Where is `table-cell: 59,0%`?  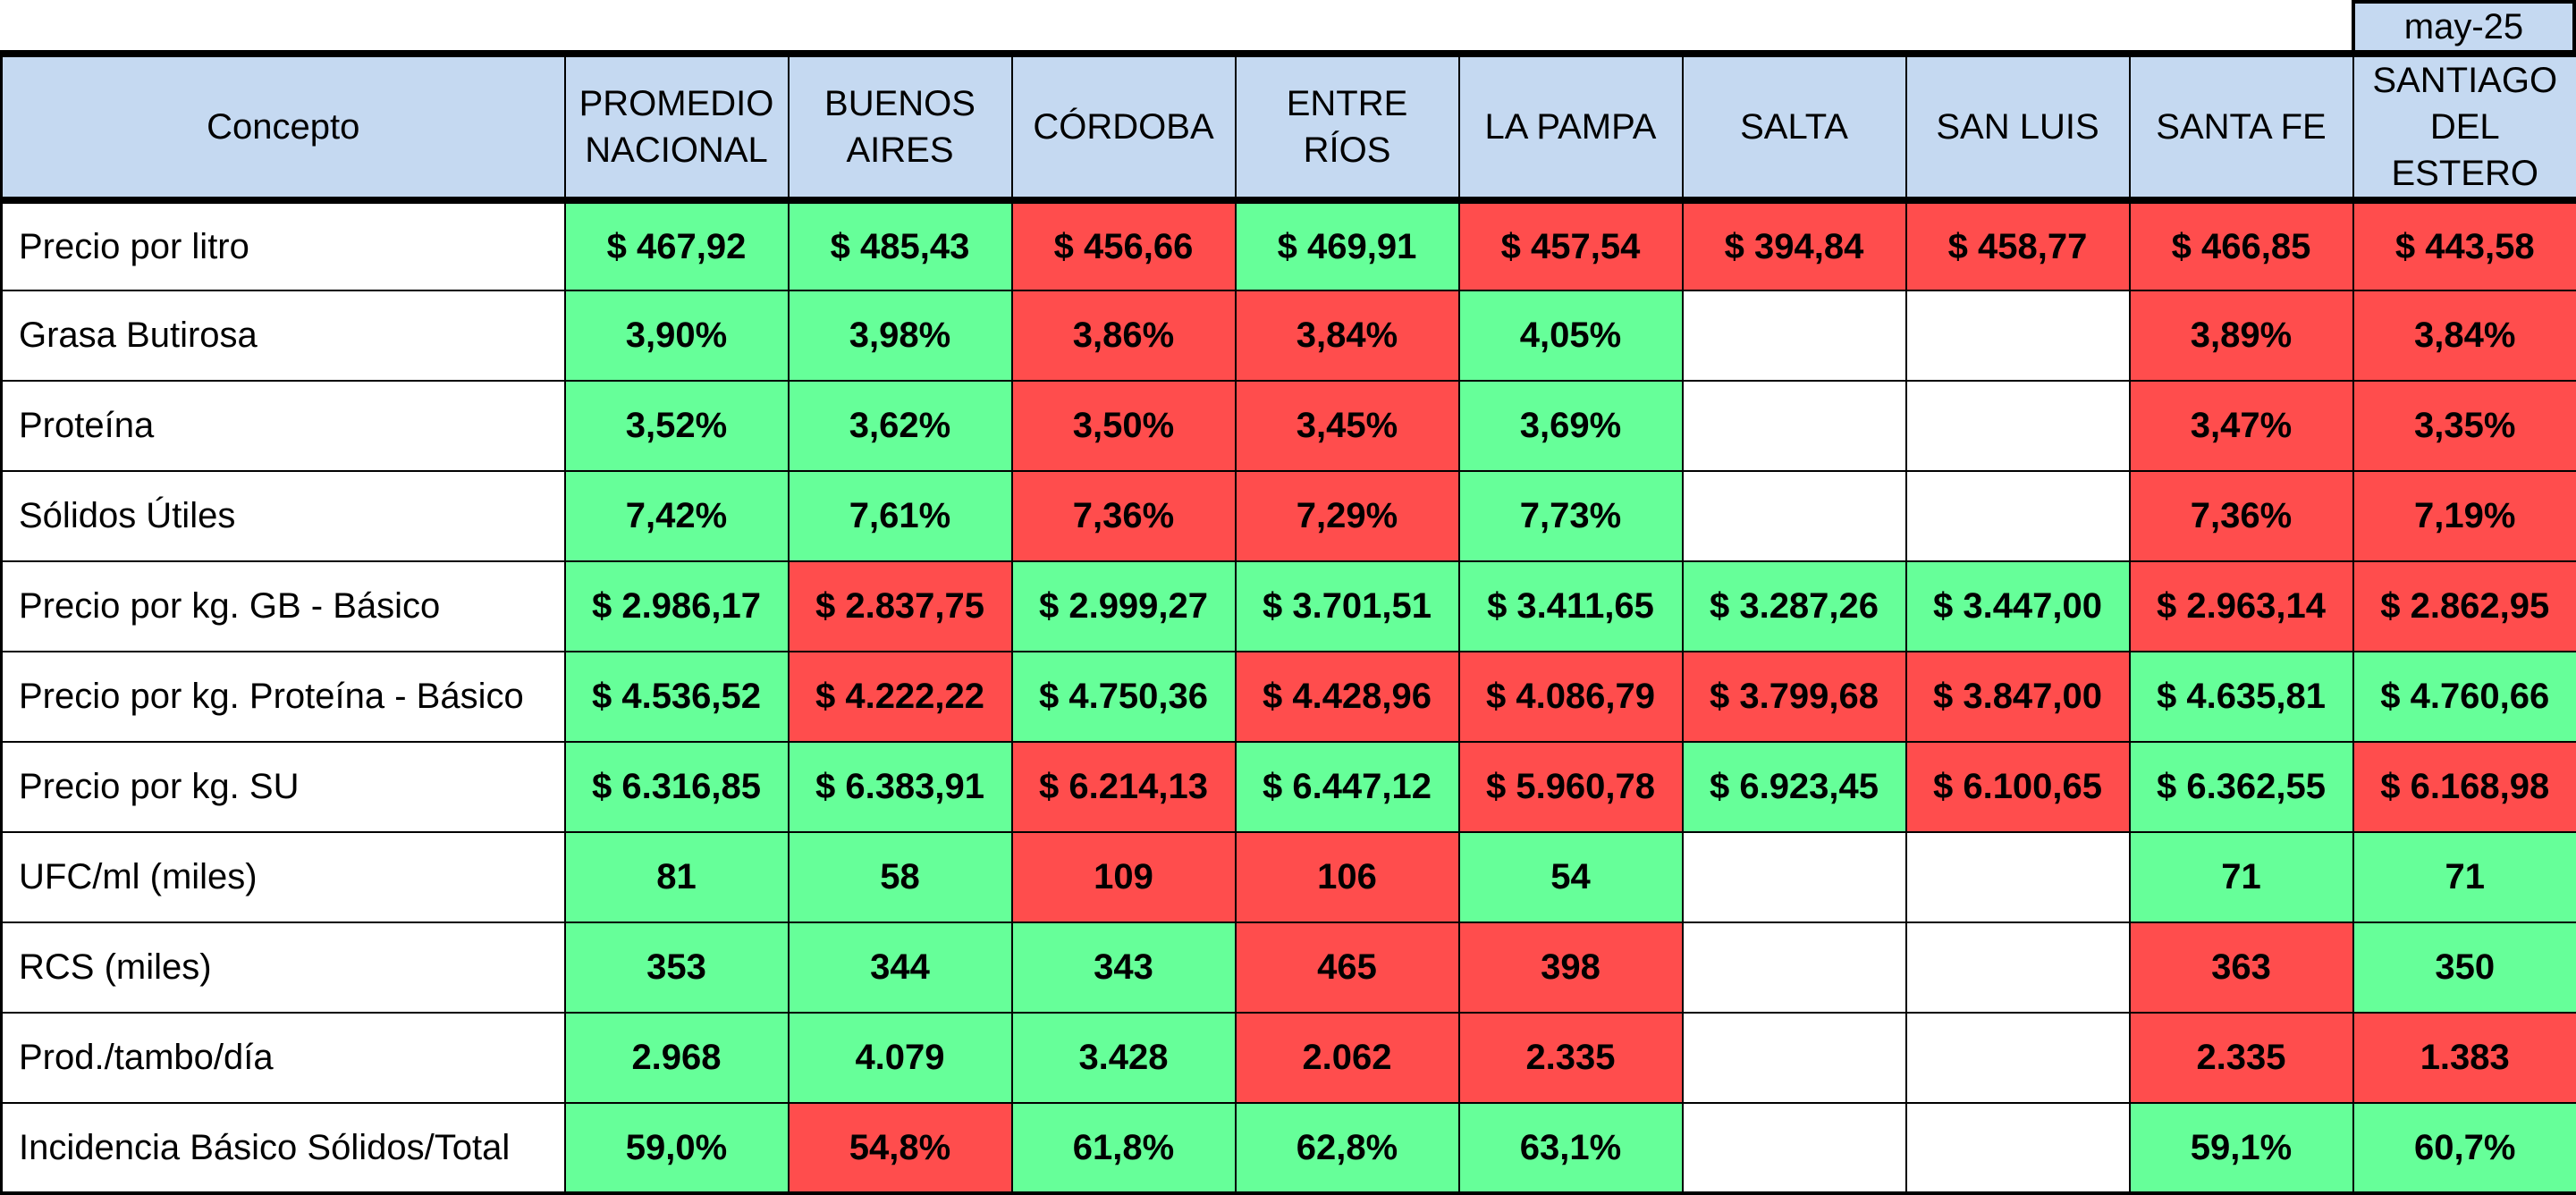 table-cell: 59,0% is located at coordinates (677, 1148).